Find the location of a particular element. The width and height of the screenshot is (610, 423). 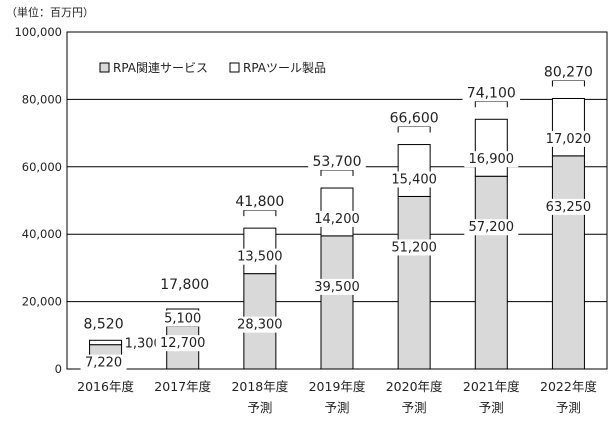

y-tick-label: 0 is located at coordinates (58, 369).